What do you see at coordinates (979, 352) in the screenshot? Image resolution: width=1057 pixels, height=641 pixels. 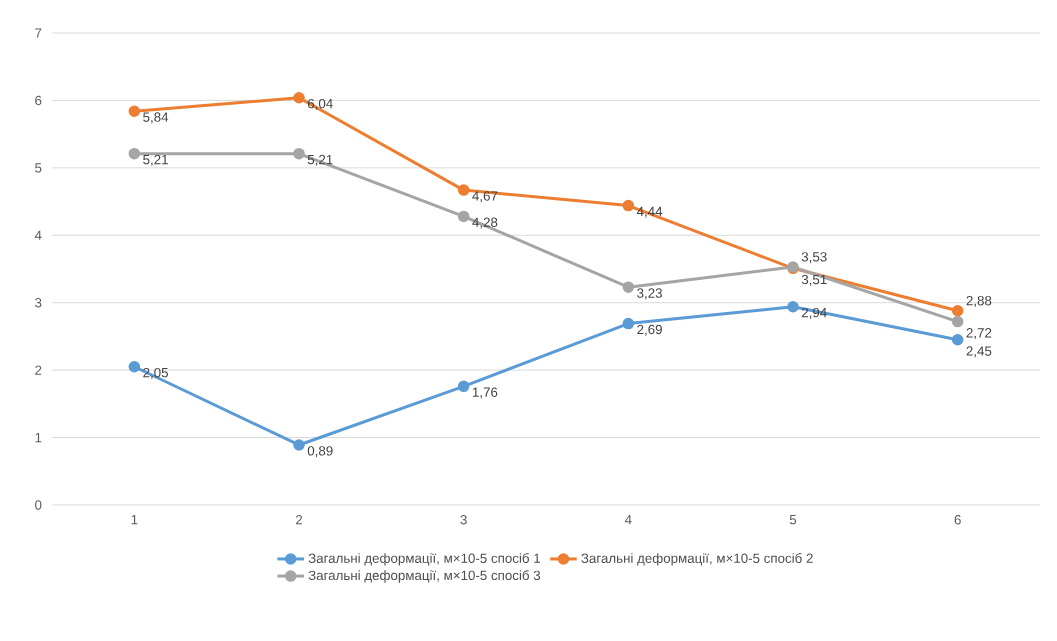 I see `data-label: 2,45` at bounding box center [979, 352].